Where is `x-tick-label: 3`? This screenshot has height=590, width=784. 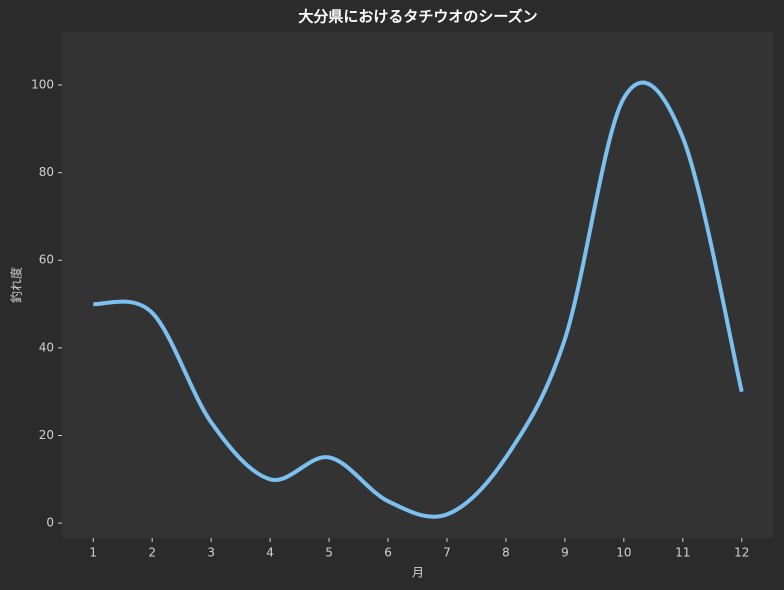
x-tick-label: 3 is located at coordinates (211, 553).